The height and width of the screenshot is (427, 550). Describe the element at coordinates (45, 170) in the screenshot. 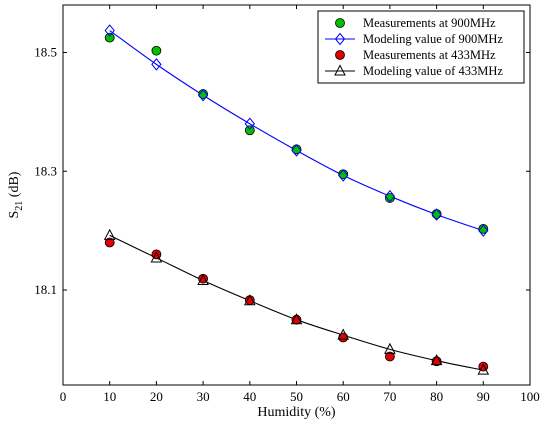

I see `y-tick-label: 18.3` at that location.